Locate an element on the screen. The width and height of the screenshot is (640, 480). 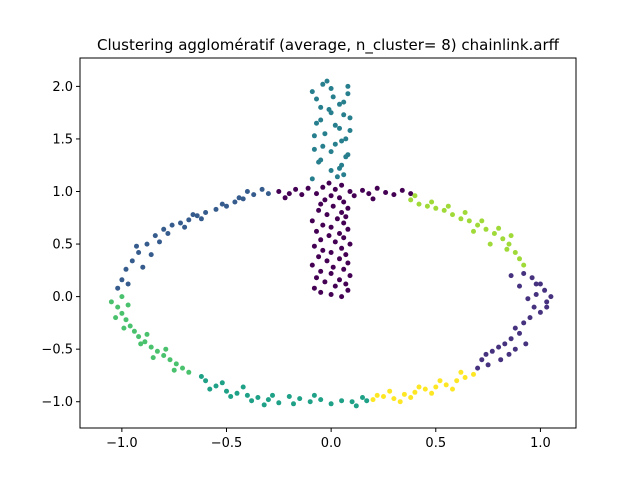
y-tick-label: −0.5 is located at coordinates (57, 350).